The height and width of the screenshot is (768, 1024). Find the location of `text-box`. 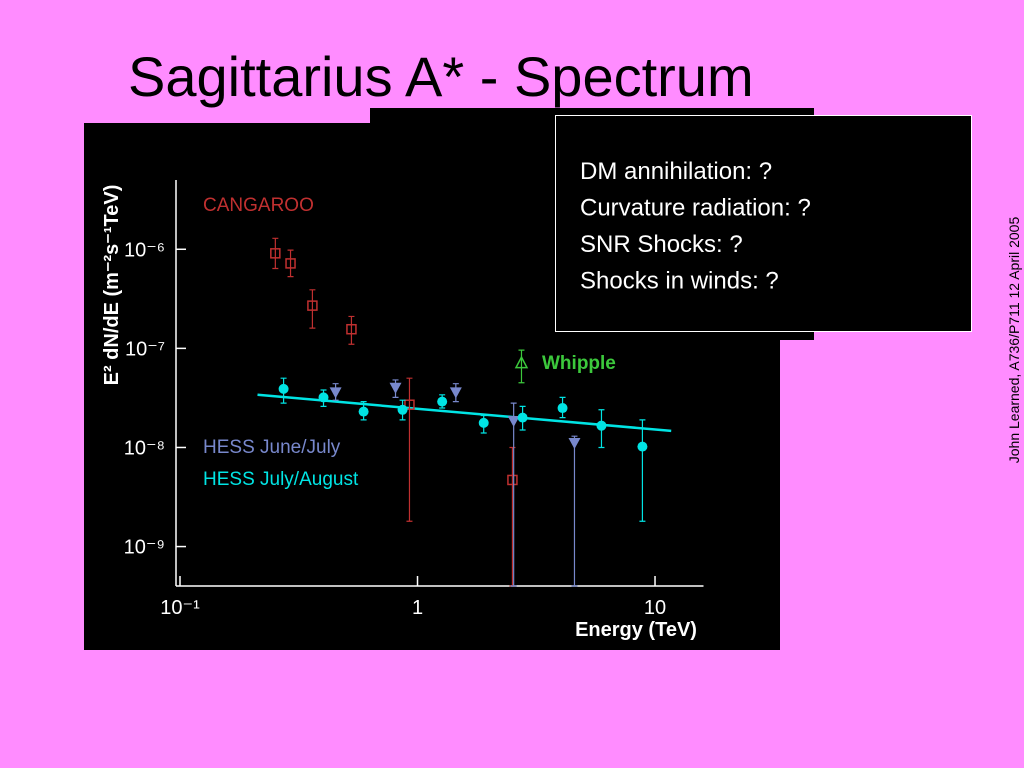

text-box is located at coordinates (763, 223).